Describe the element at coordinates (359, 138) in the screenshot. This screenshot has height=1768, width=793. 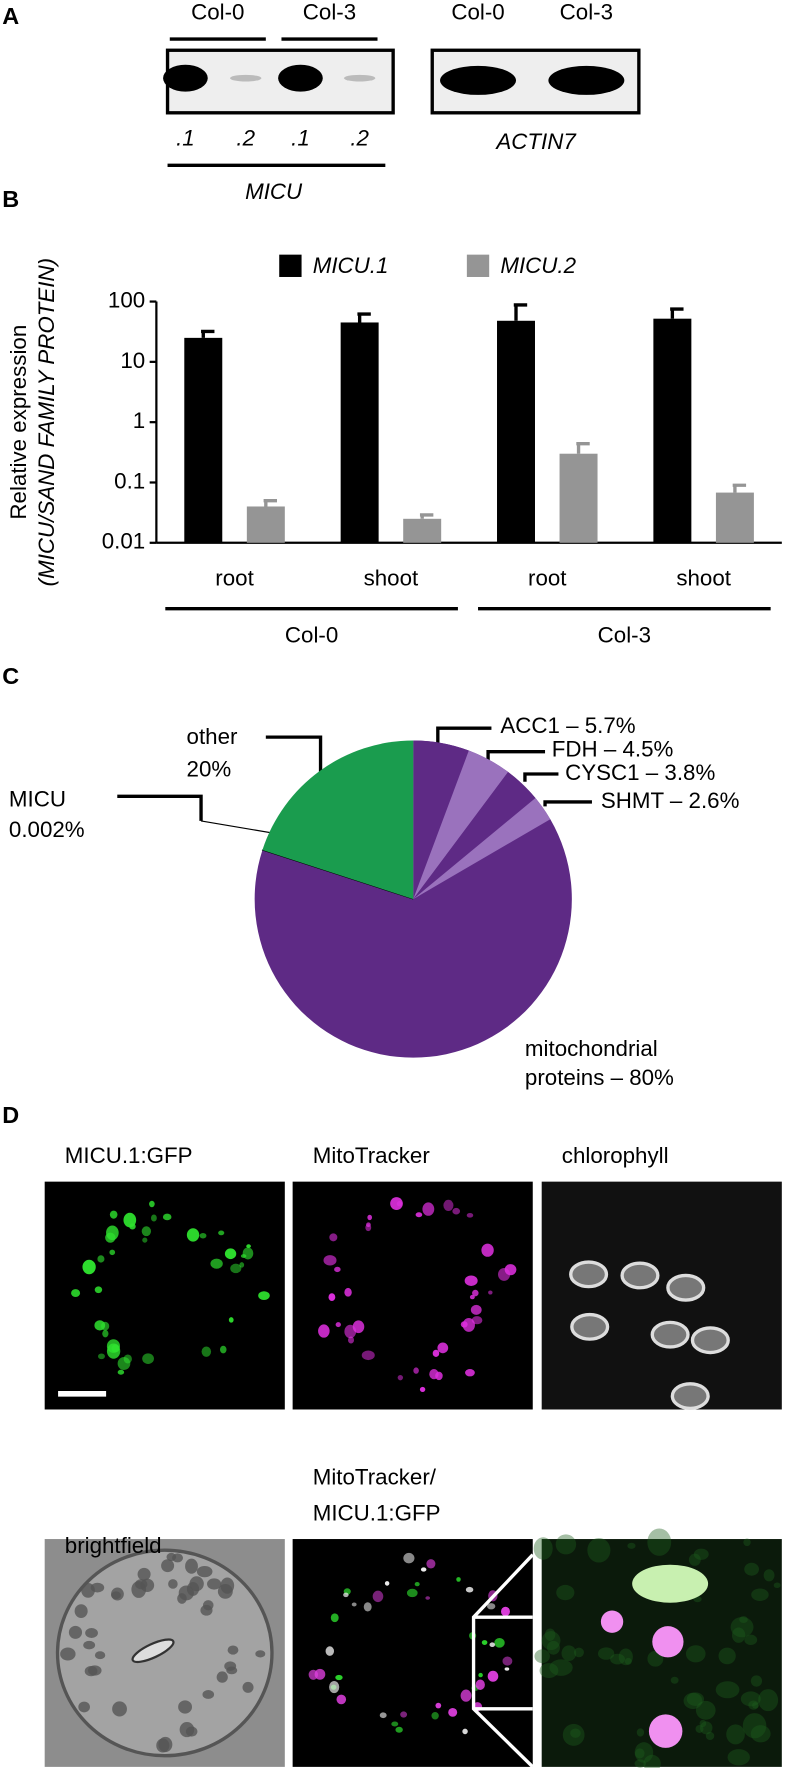
I see `lane-label: .2` at that location.